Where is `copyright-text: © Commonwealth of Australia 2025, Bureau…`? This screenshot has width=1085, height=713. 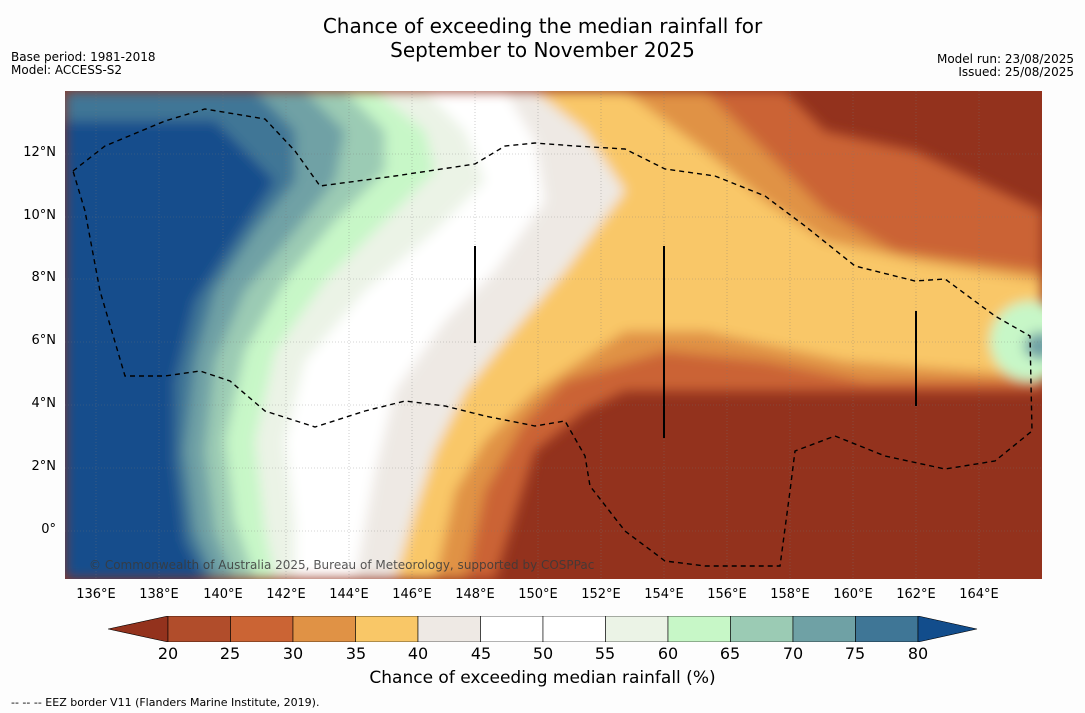 copyright-text: © Commonwealth of Australia 2025, Bureau… is located at coordinates (342, 565).